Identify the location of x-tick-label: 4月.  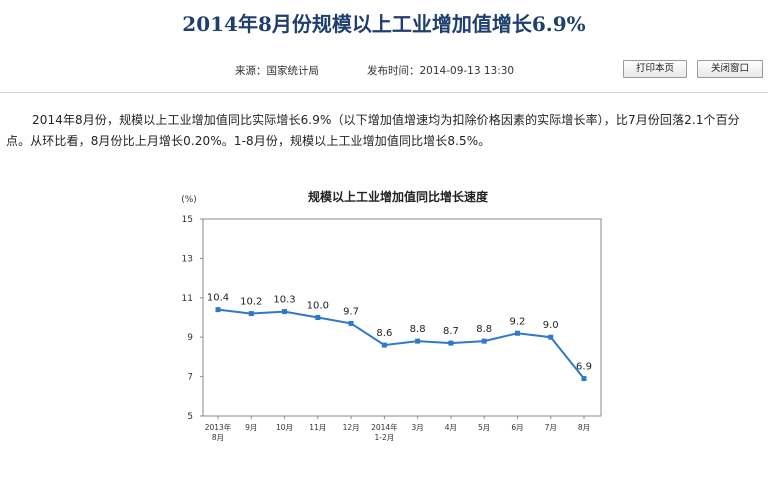
(451, 427).